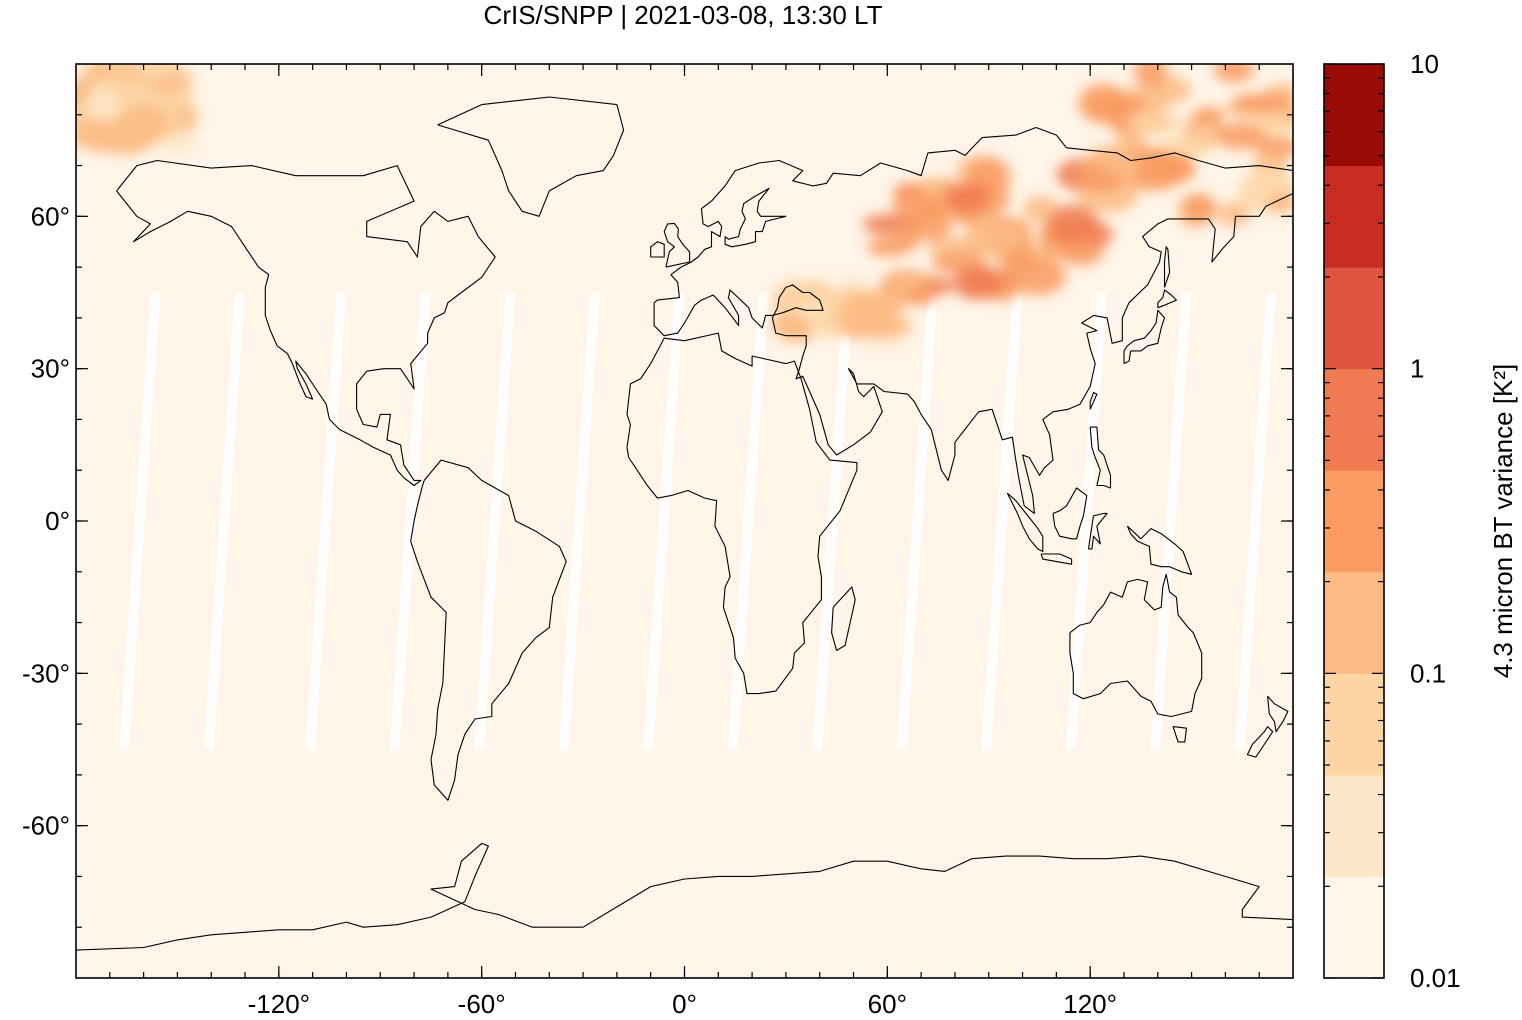  Describe the element at coordinates (1392, 521) in the screenshot. I see `colorbar-ticks: 10 1 0.1 0.01` at that location.